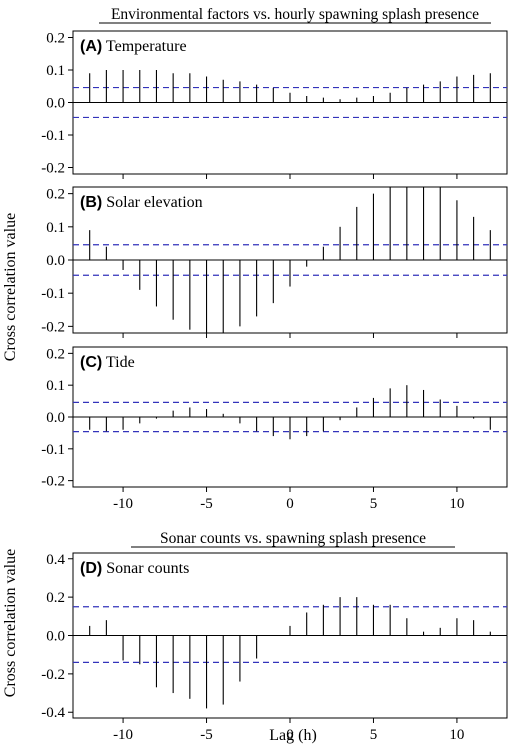 The height and width of the screenshot is (750, 520). Describe the element at coordinates (55, 560) in the screenshot. I see `sonar-counts-y-tick-label: 0.4` at that location.